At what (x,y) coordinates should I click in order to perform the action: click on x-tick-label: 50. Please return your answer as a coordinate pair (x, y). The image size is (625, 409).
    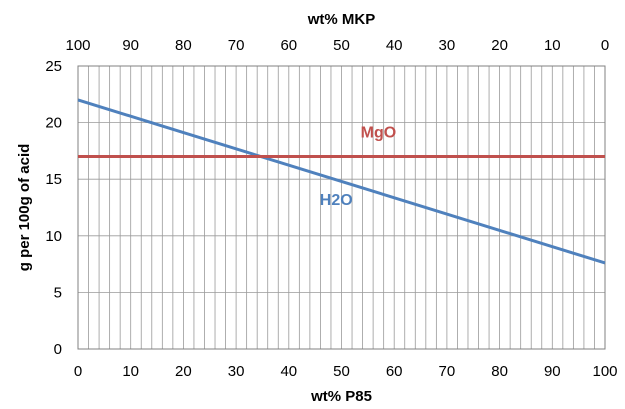
    Looking at the image, I should click on (341, 371).